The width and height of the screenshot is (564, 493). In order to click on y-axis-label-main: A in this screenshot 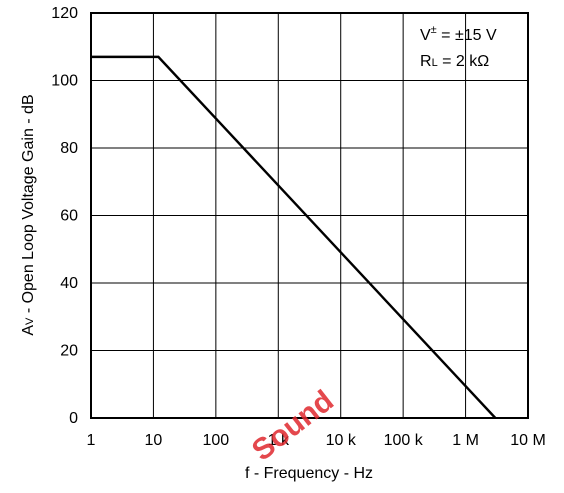, I will do `click(28, 330)`.